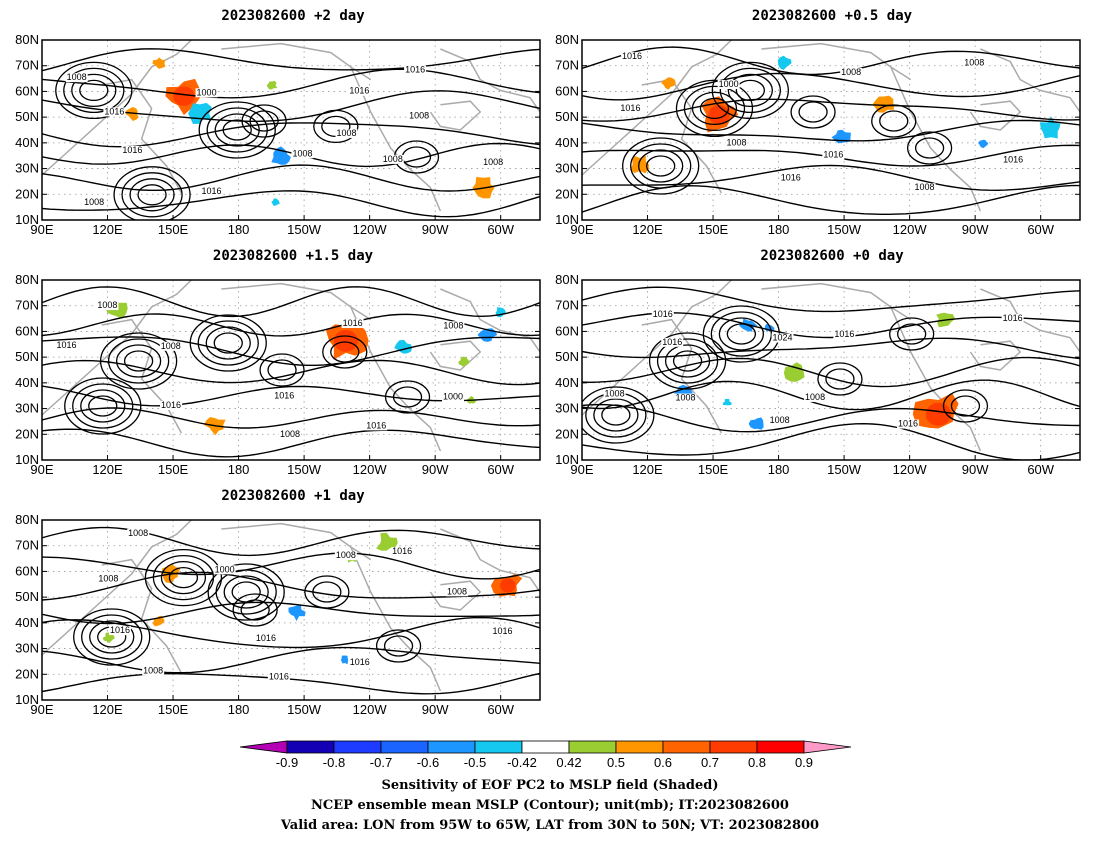 The image size is (1100, 850). What do you see at coordinates (27, 330) in the screenshot?
I see `y-tick-label: 60N` at bounding box center [27, 330].